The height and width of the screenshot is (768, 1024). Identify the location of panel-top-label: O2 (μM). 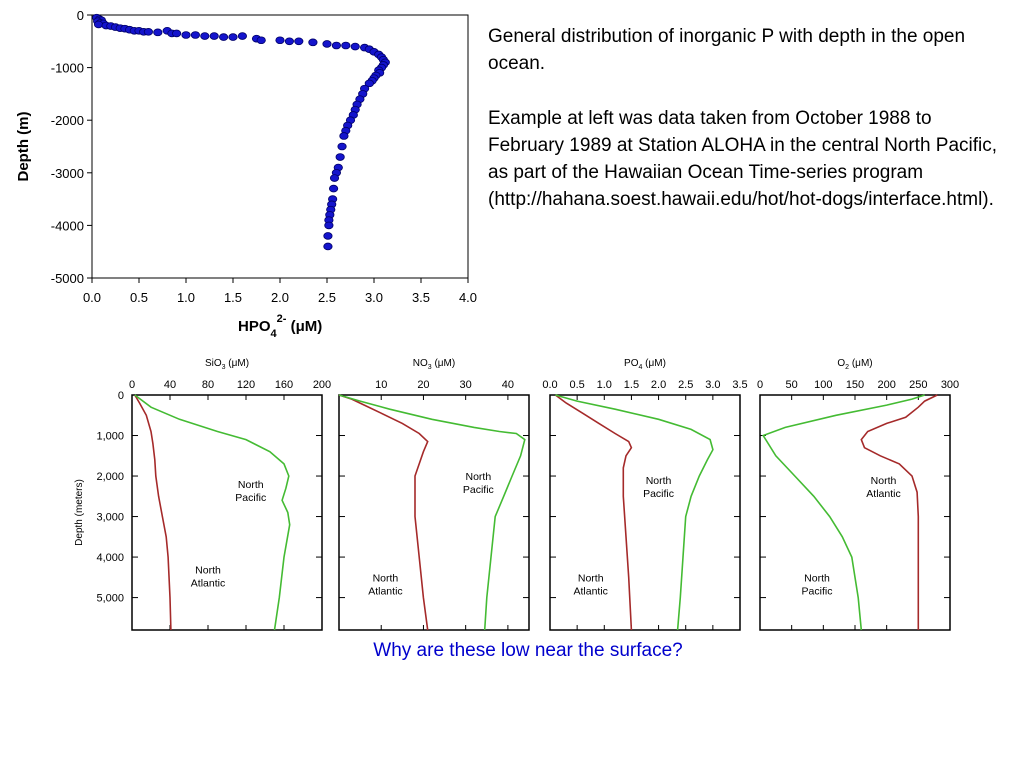
(854, 364).